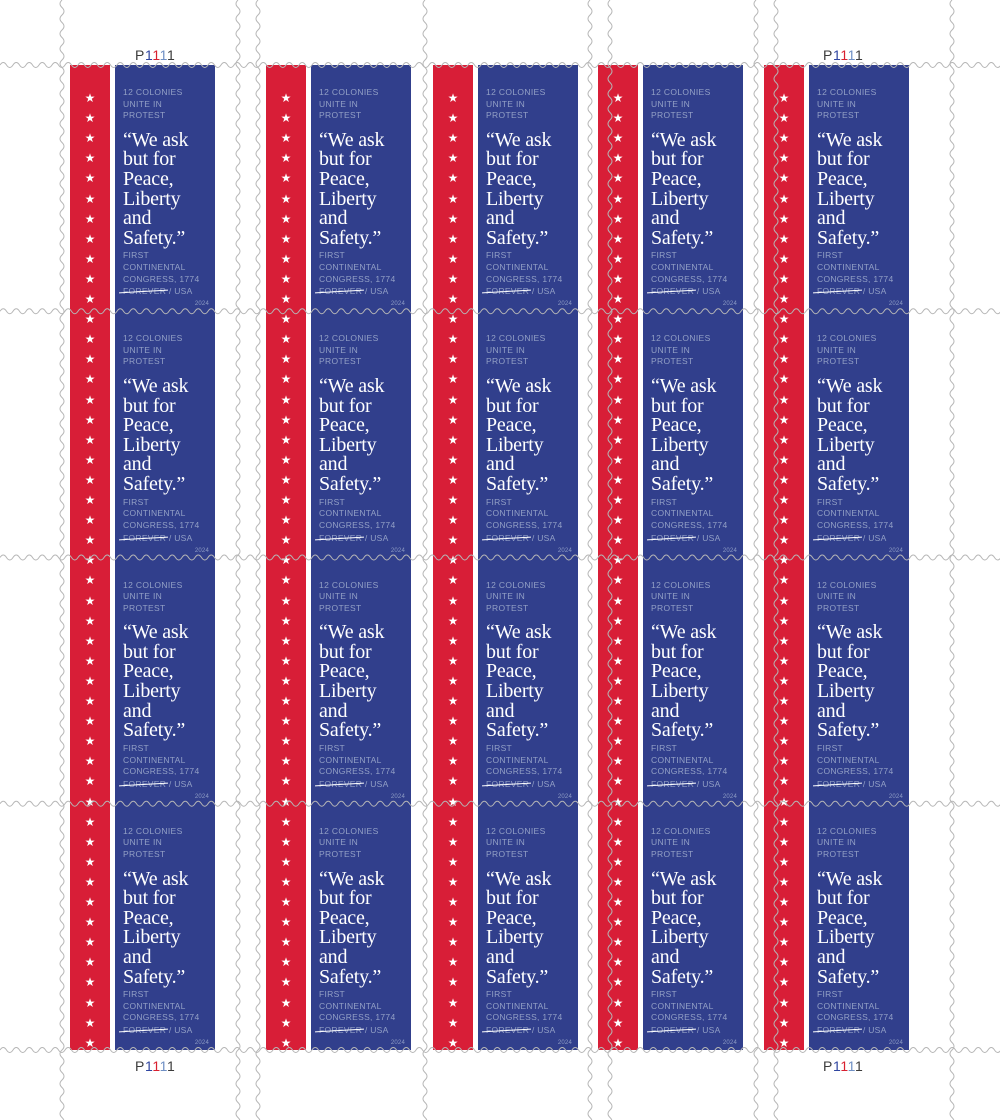 This screenshot has height=1120, width=1000. I want to click on denomination-forever-cancelled: FOREVER, so click(341, 291).